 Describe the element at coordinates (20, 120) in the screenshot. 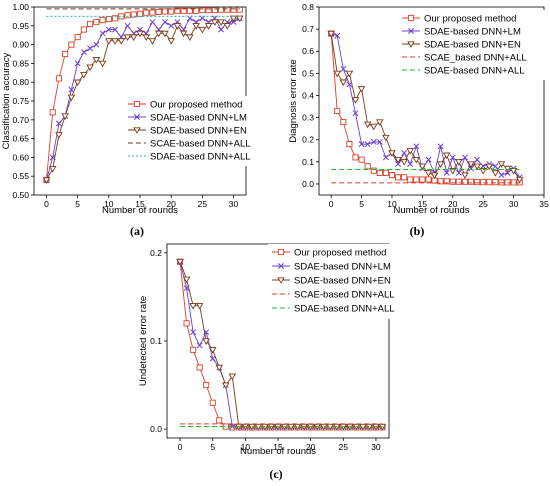

I see `y-tick-label: 0.70` at that location.